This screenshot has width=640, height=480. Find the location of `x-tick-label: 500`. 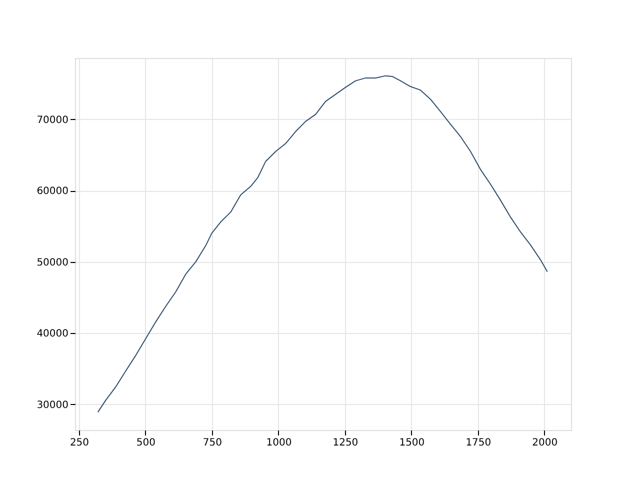

x-tick-label: 500 is located at coordinates (146, 443).